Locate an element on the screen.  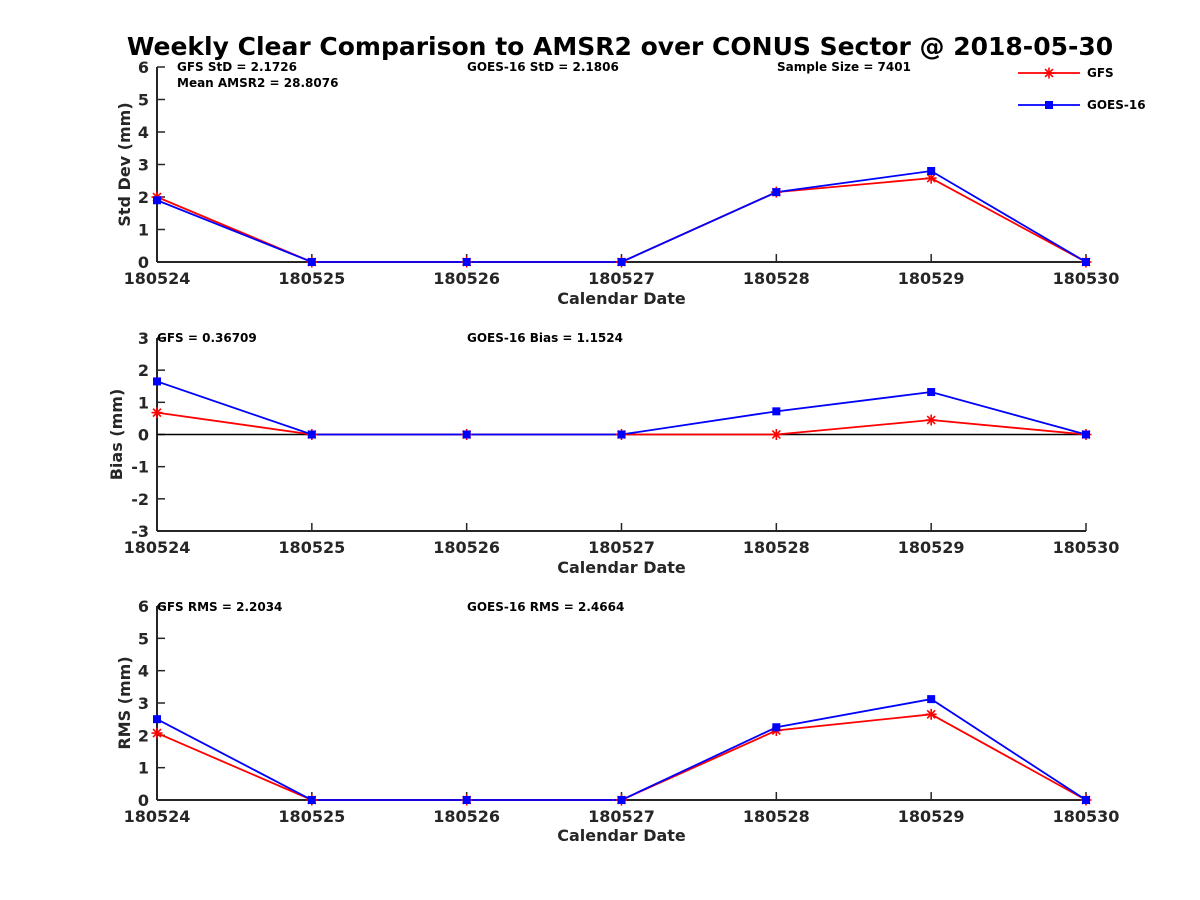
legend-marker-gfs is located at coordinates (1049, 73).